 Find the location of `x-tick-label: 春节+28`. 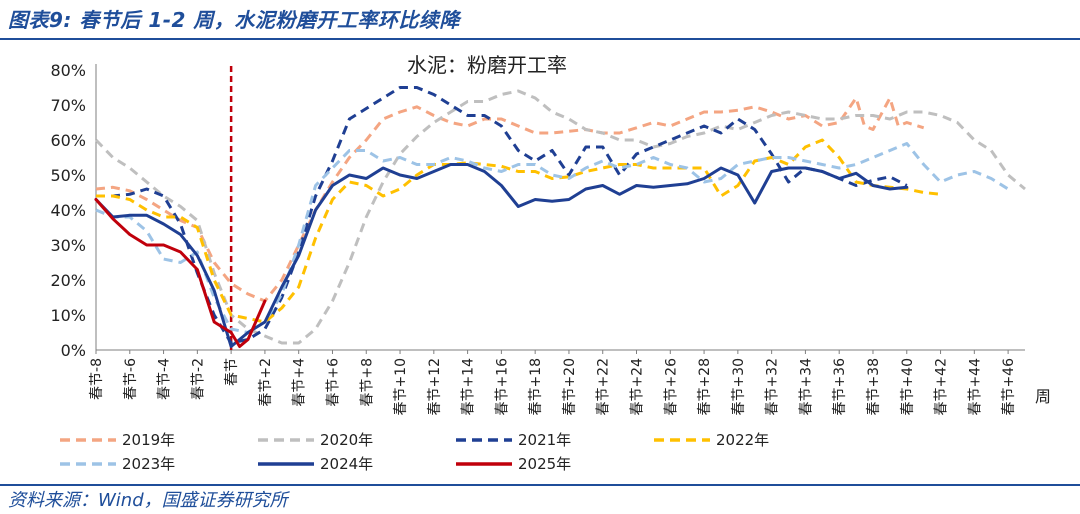

x-tick-label: 春节+28 is located at coordinates (705, 387).